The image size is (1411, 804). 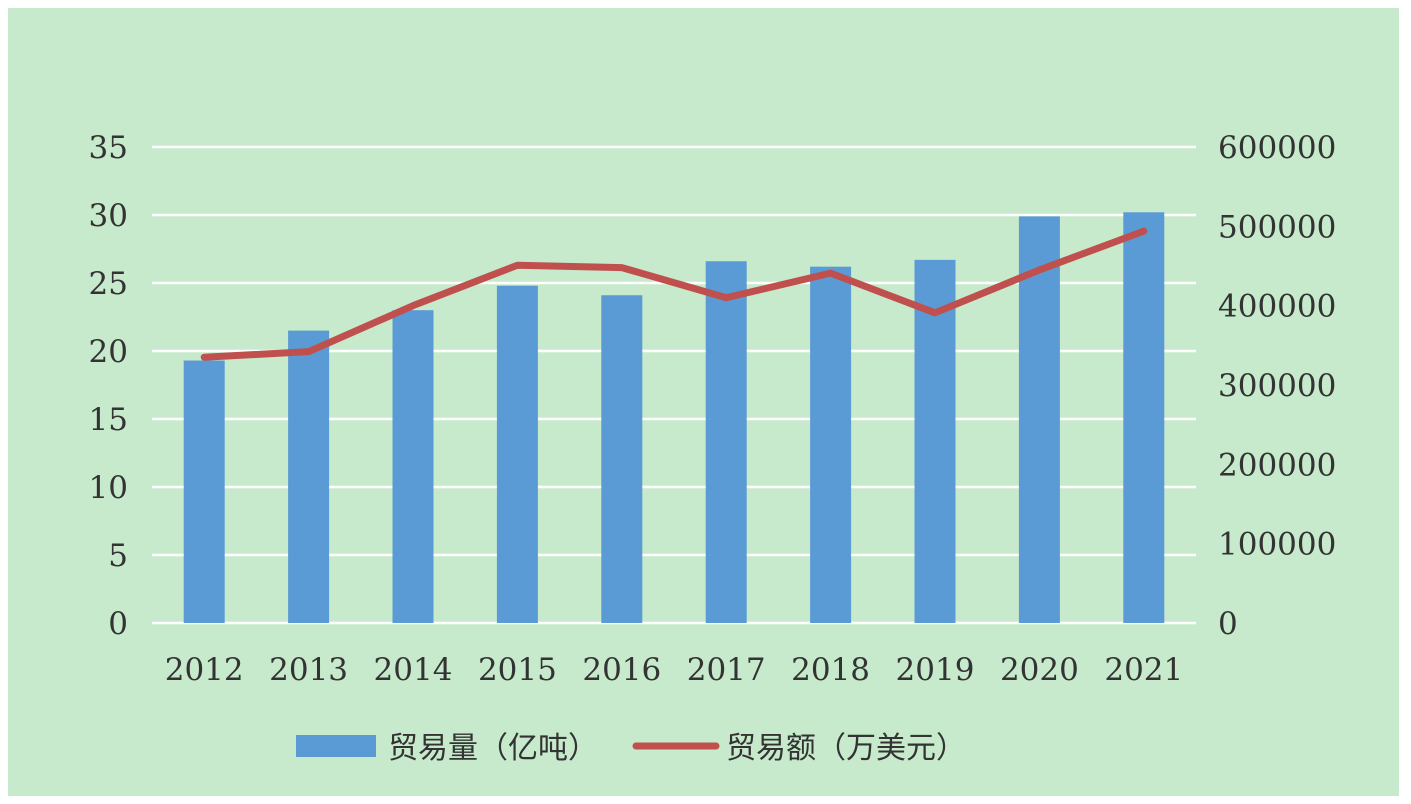 I want to click on y-axis-left: 0 5 10 15 20 25 30 35, so click(x=108, y=386).